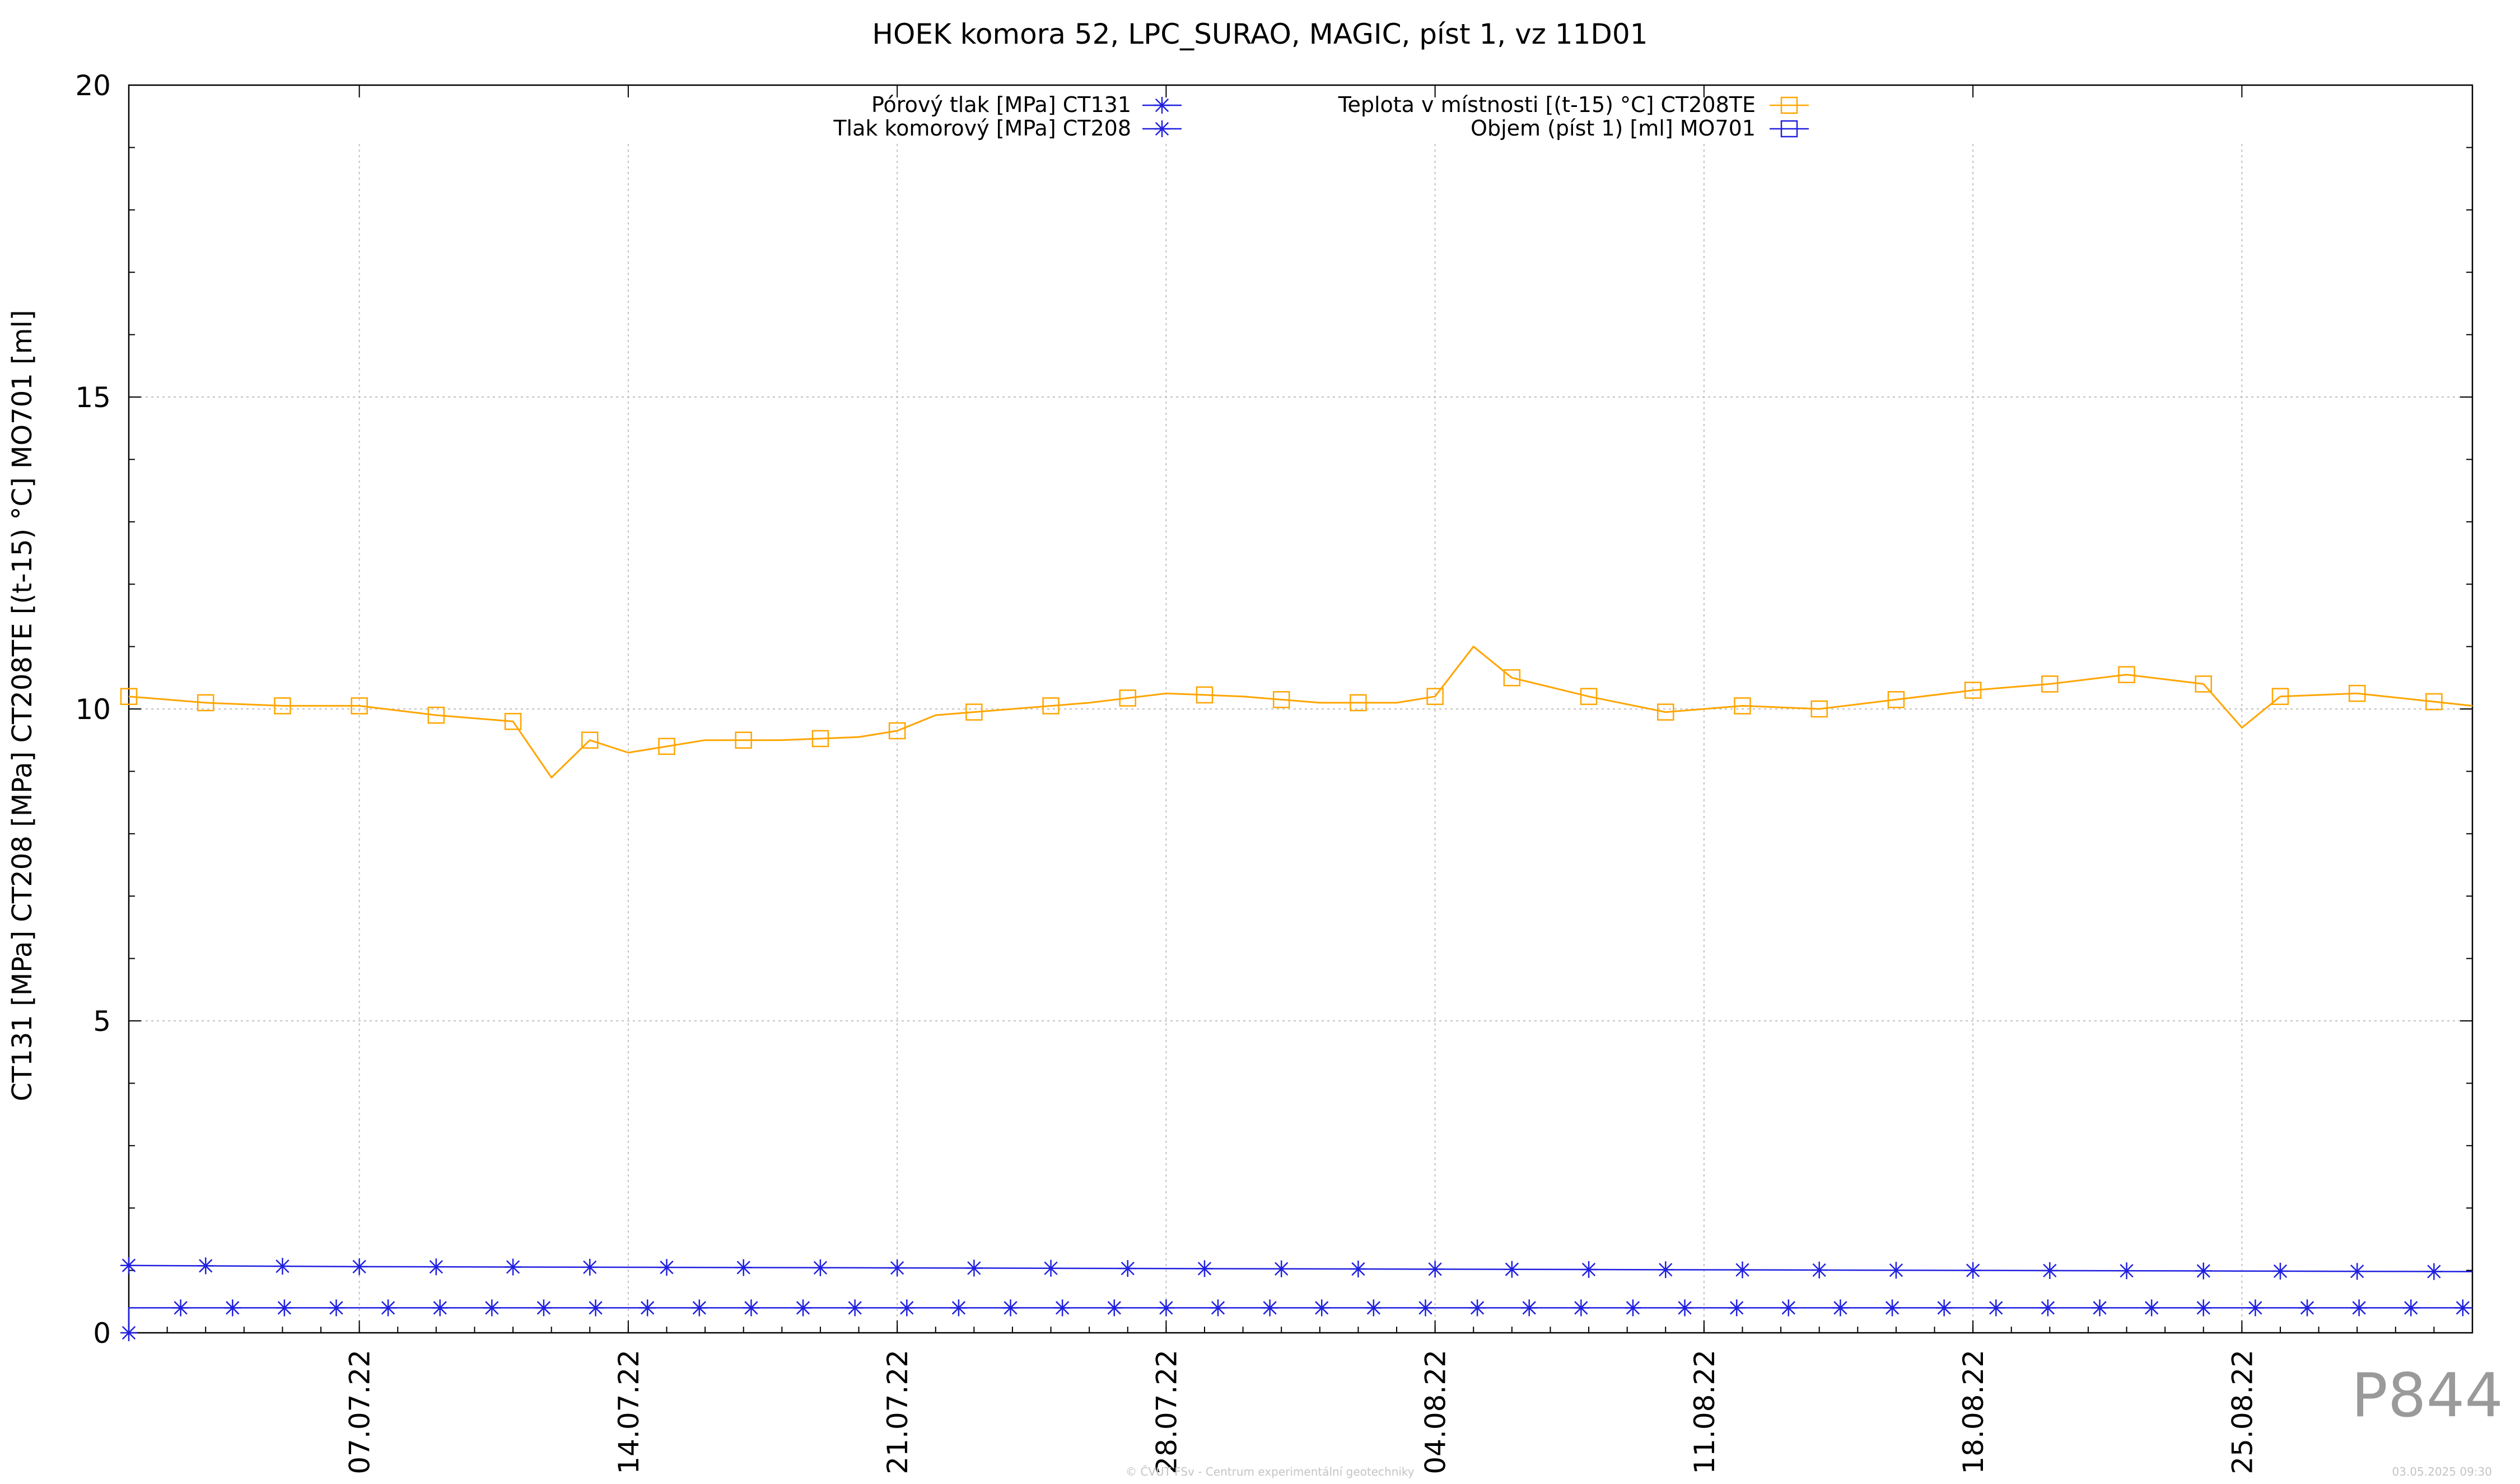  What do you see at coordinates (93, 86) in the screenshot?
I see `y-tick-label: 20` at bounding box center [93, 86].